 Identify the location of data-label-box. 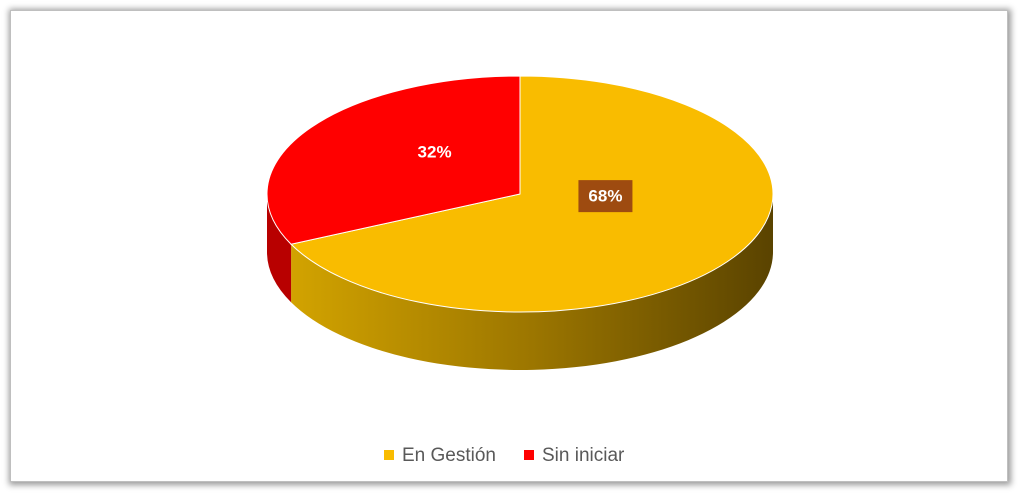
(605, 196).